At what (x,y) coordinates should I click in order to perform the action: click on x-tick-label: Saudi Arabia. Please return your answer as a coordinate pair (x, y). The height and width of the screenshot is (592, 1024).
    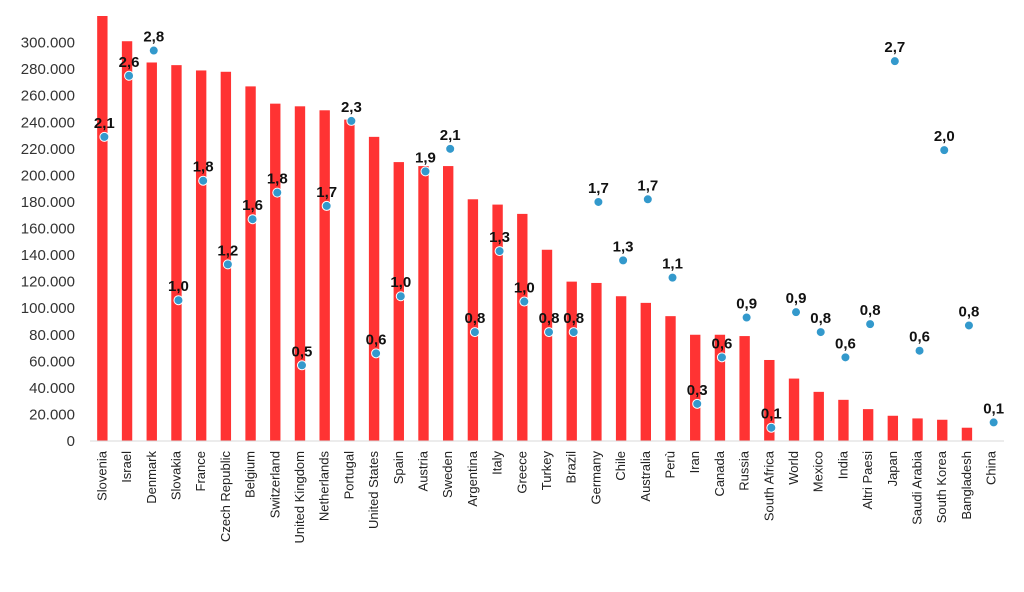
    Looking at the image, I should click on (917, 487).